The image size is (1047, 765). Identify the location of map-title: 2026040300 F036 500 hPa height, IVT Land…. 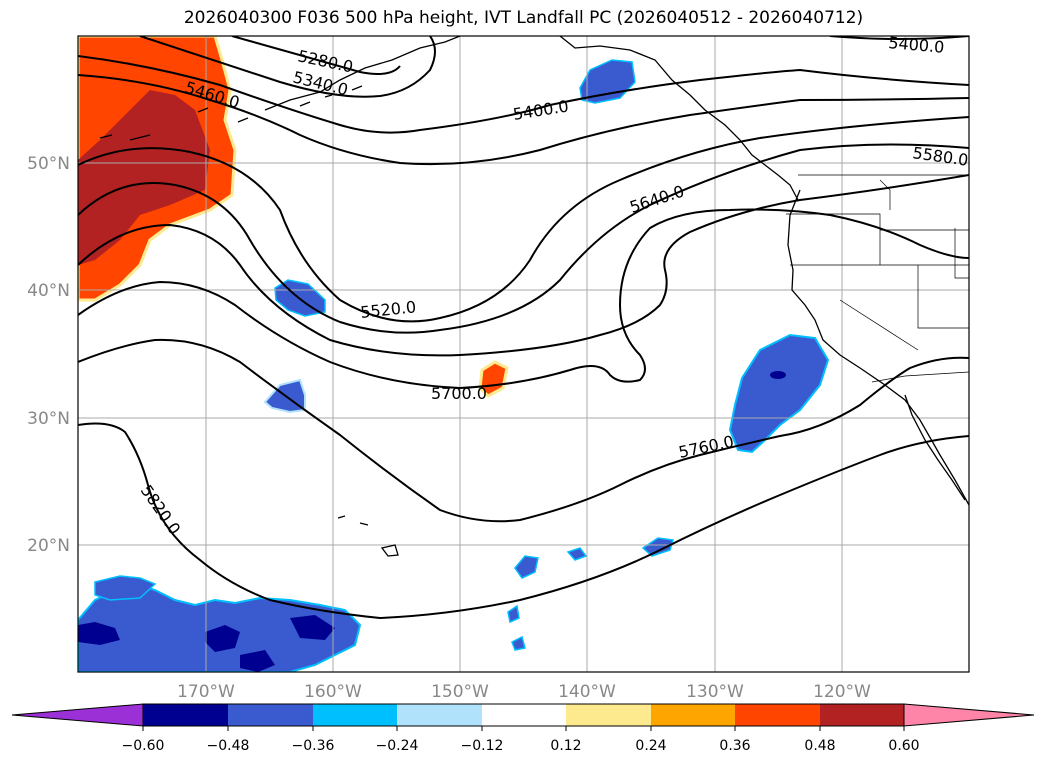
(523, 18).